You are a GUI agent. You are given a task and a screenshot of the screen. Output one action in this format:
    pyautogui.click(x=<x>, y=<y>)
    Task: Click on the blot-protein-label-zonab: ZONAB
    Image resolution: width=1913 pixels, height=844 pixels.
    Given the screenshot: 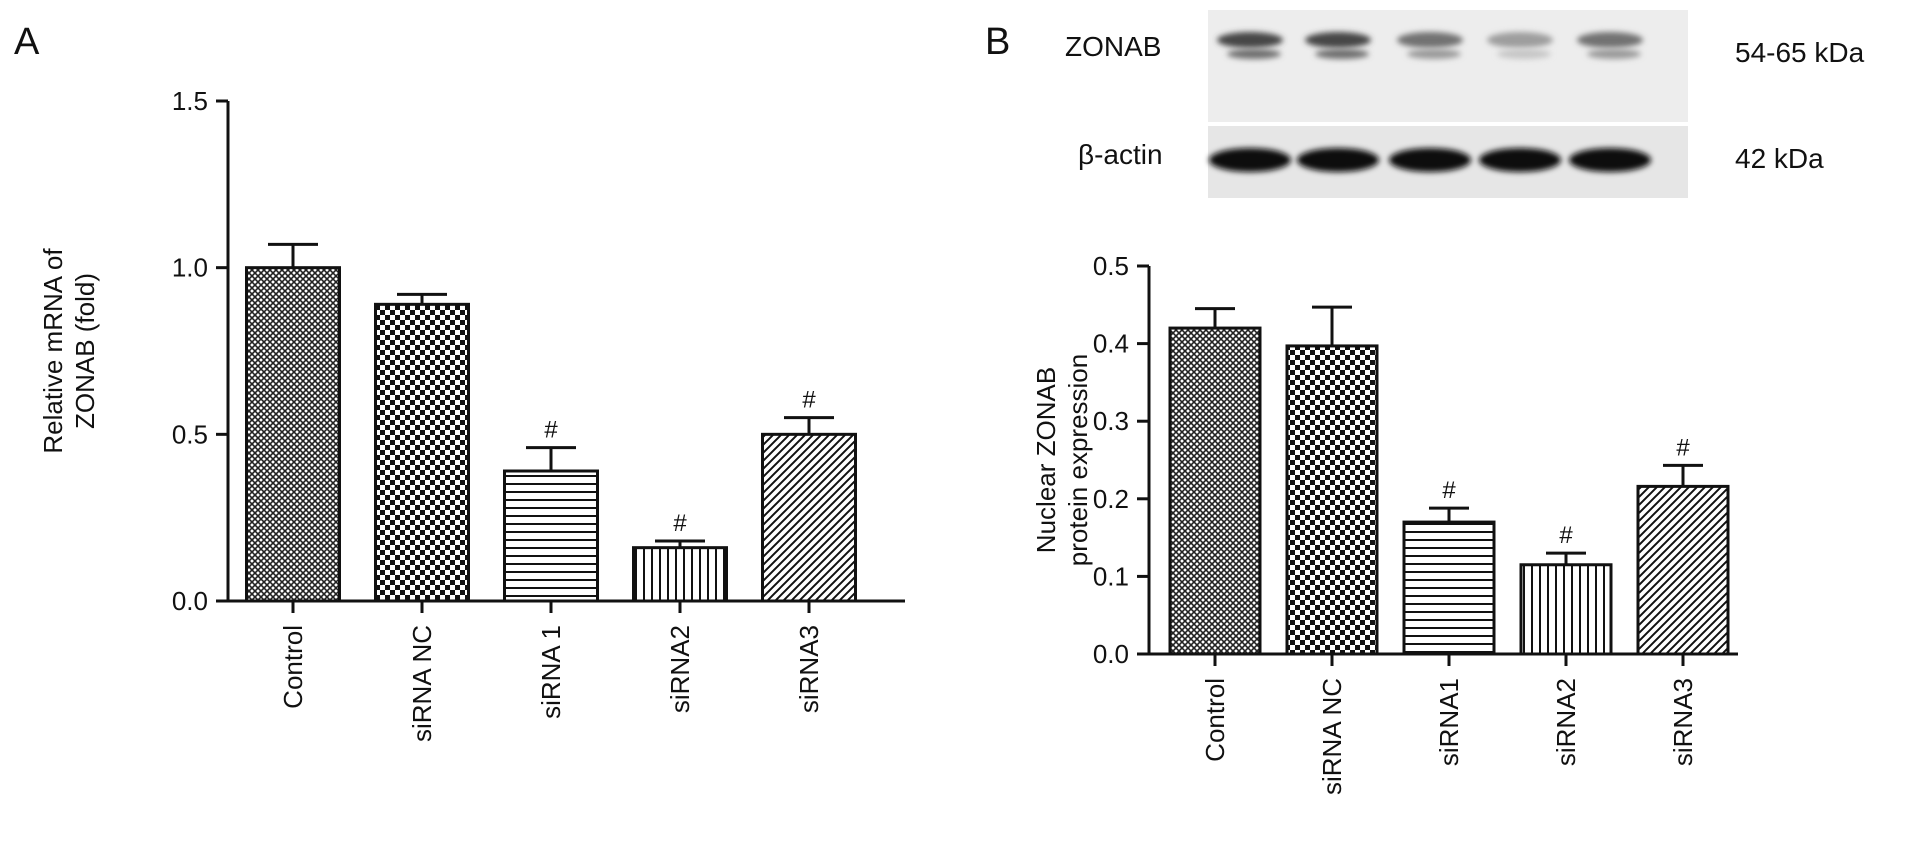 What is the action you would take?
    pyautogui.click(x=1113, y=46)
    